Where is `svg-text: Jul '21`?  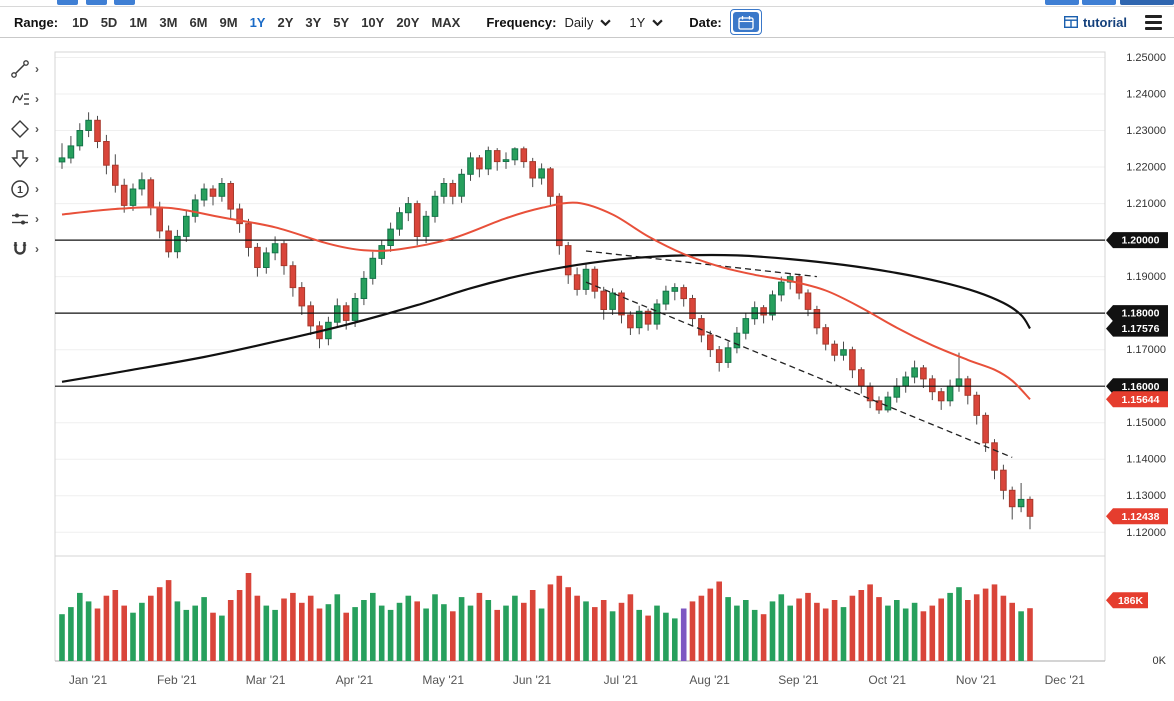
svg-text: Jul '21 is located at coordinates (621, 680).